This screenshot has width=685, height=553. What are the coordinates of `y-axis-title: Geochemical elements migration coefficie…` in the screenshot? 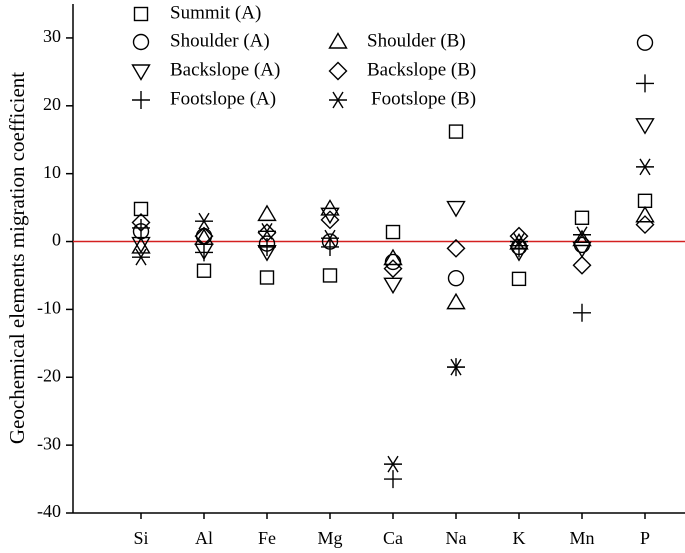 It's located at (17, 258).